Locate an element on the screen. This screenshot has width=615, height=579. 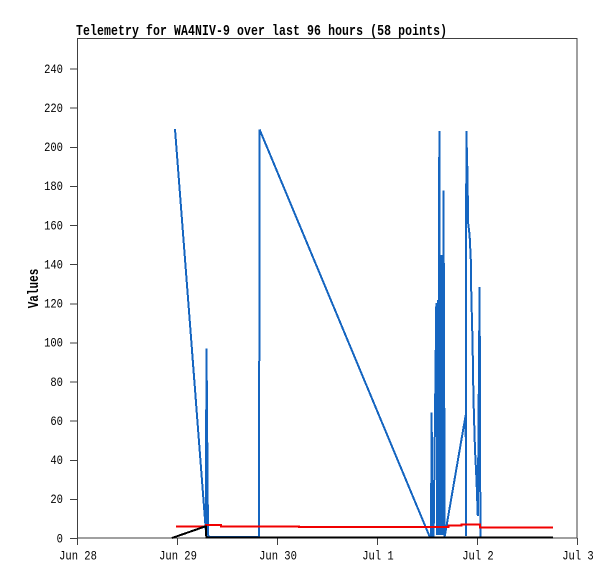
svg-text: 100 is located at coordinates (53, 343).